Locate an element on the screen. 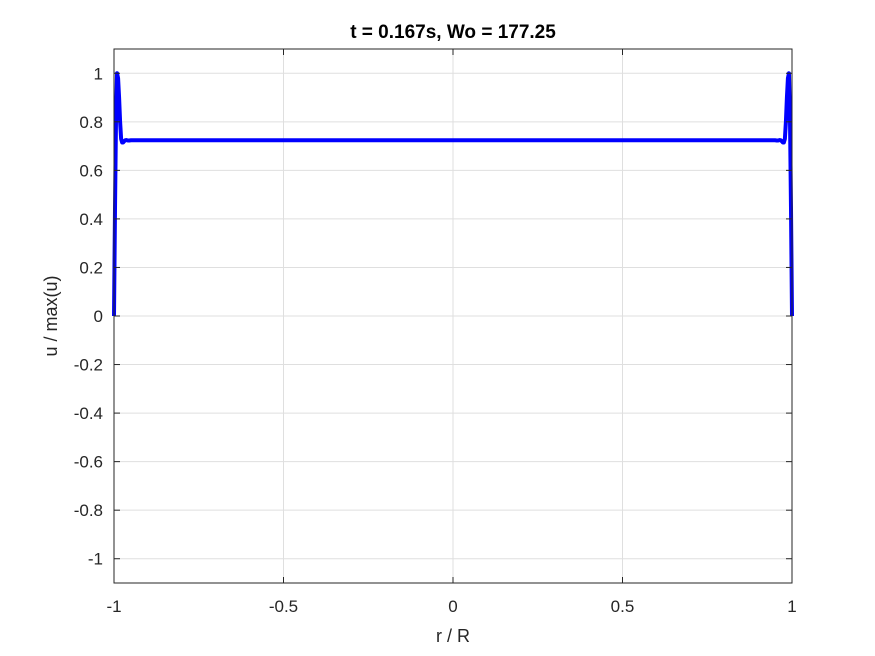  x-tick-label: 0.5 is located at coordinates (623, 606).